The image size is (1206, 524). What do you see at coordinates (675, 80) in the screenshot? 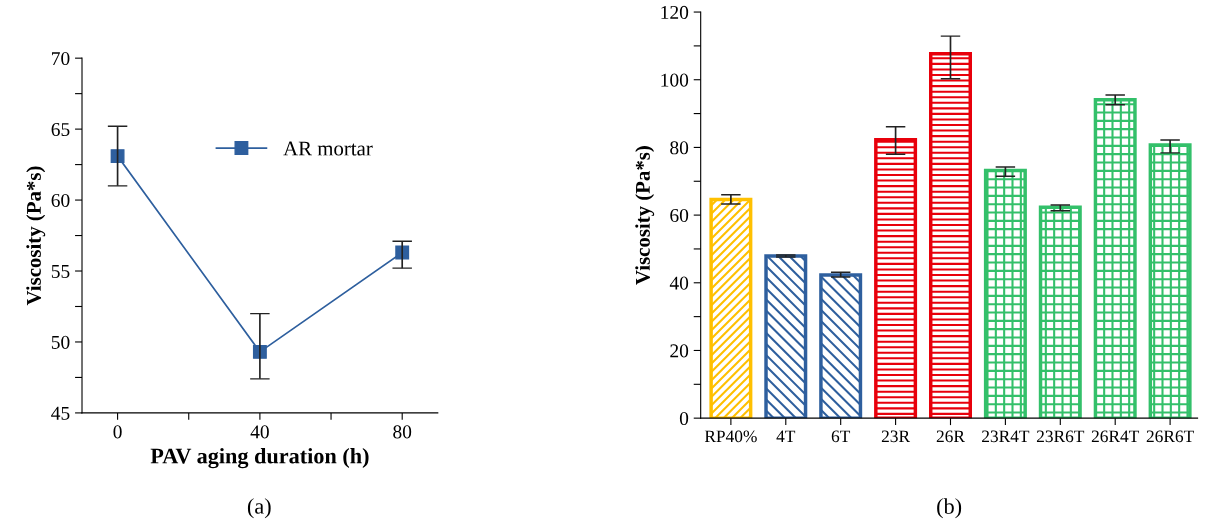
I see `y-tick-label: 100` at bounding box center [675, 80].